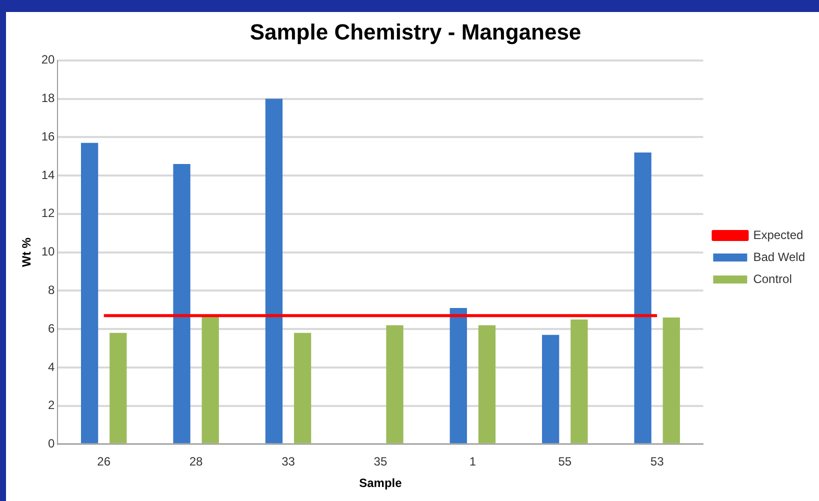  Describe the element at coordinates (772, 279) in the screenshot. I see `legend-label: Control` at that location.